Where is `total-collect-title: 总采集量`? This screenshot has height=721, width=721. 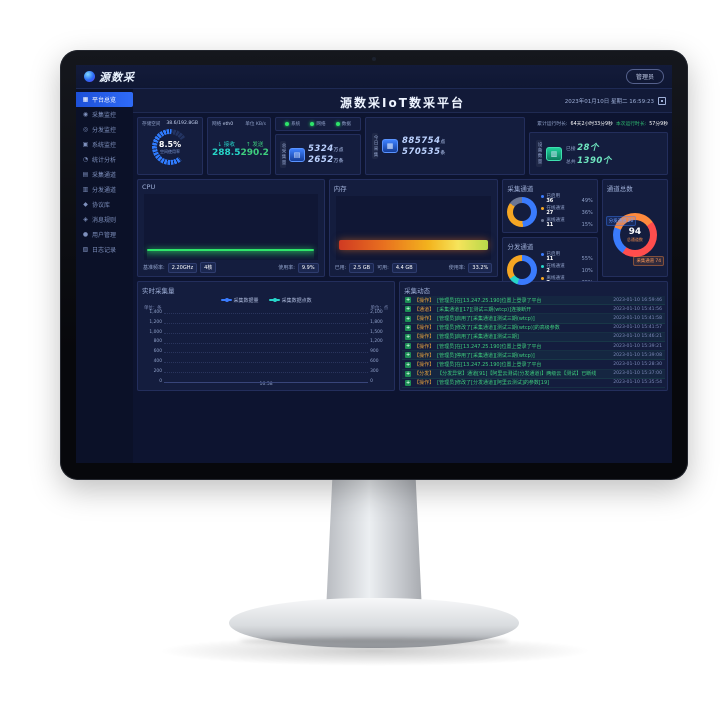
total-collect-title: 总采集量 is located at coordinates (283, 154).